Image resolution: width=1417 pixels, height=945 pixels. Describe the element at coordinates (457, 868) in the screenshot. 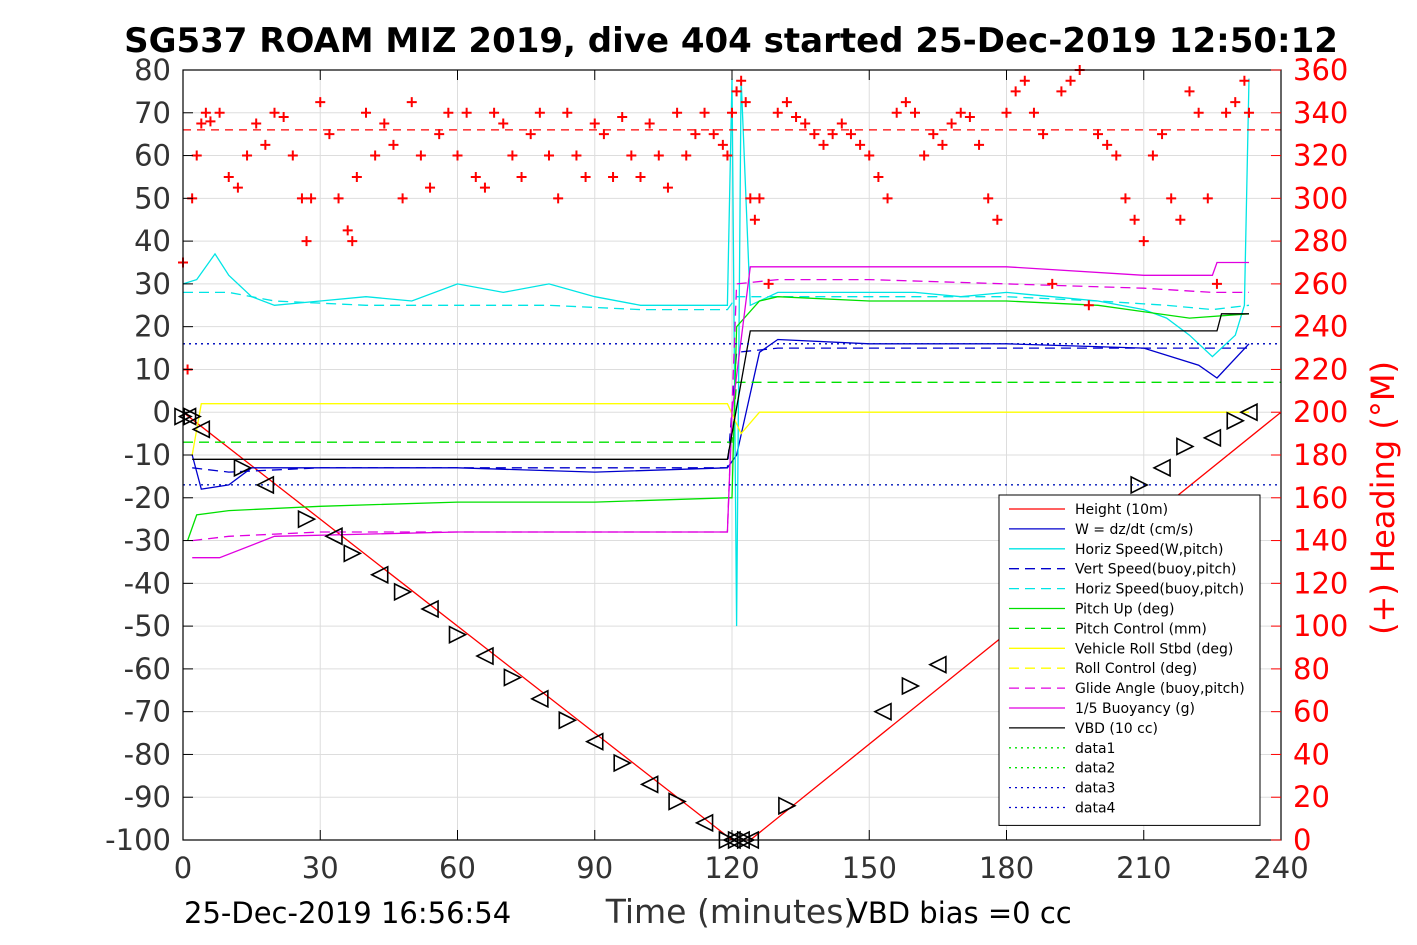

I see `x-tick-label: 60` at that location.